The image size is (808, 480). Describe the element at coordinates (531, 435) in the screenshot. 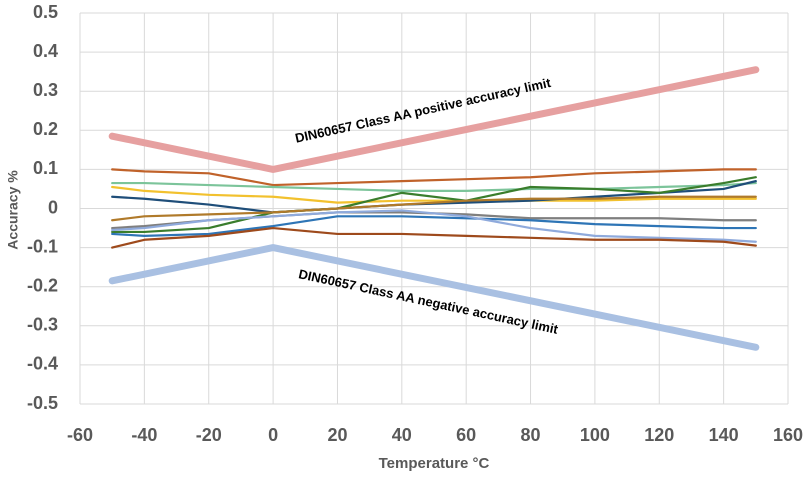

I see `x-tick-label: 80` at that location.